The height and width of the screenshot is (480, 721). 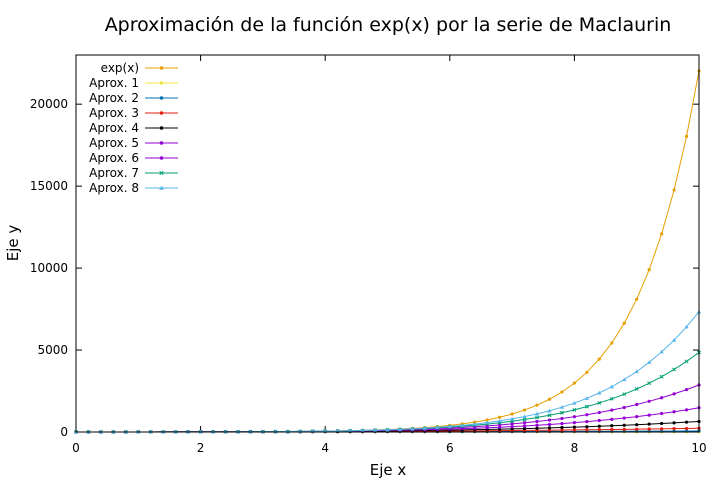 I want to click on y-tick-label: 5000, so click(x=52, y=350).